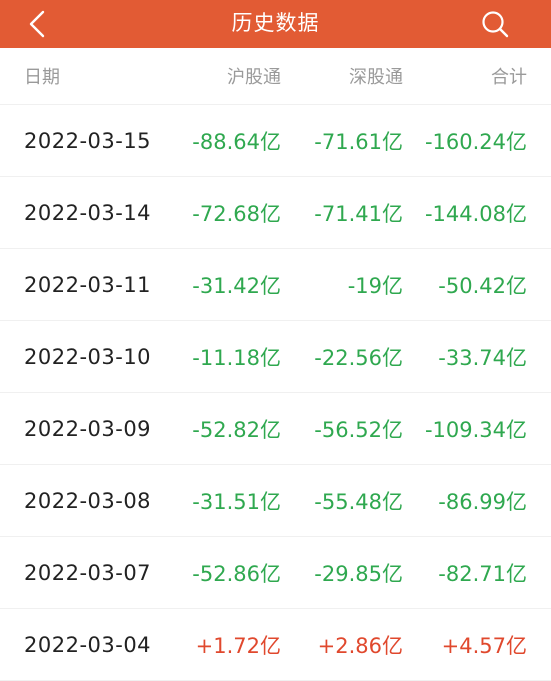 The width and height of the screenshot is (551, 681). I want to click on row-total-value: -144.08亿, so click(475, 213).